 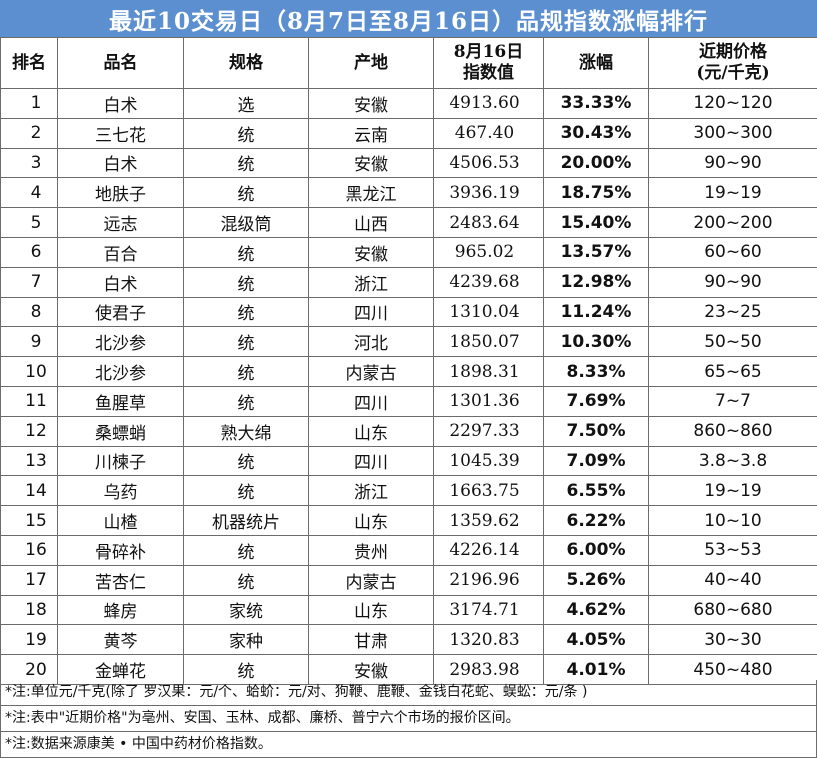 What do you see at coordinates (596, 193) in the screenshot?
I see `cell-change: 18.75%` at bounding box center [596, 193].